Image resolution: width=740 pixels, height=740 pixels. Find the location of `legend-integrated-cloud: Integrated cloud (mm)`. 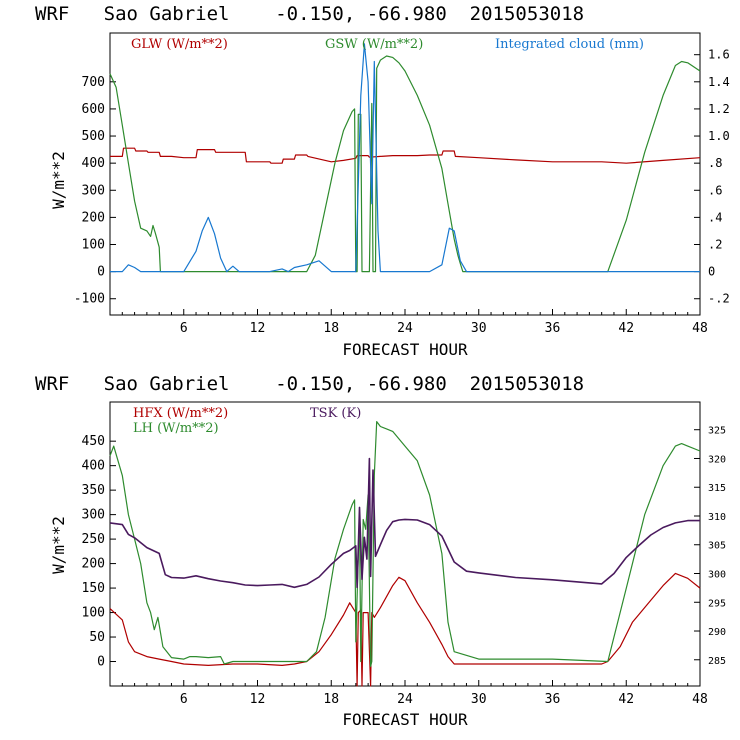

legend-integrated-cloud: Integrated cloud (mm) is located at coordinates (569, 44).